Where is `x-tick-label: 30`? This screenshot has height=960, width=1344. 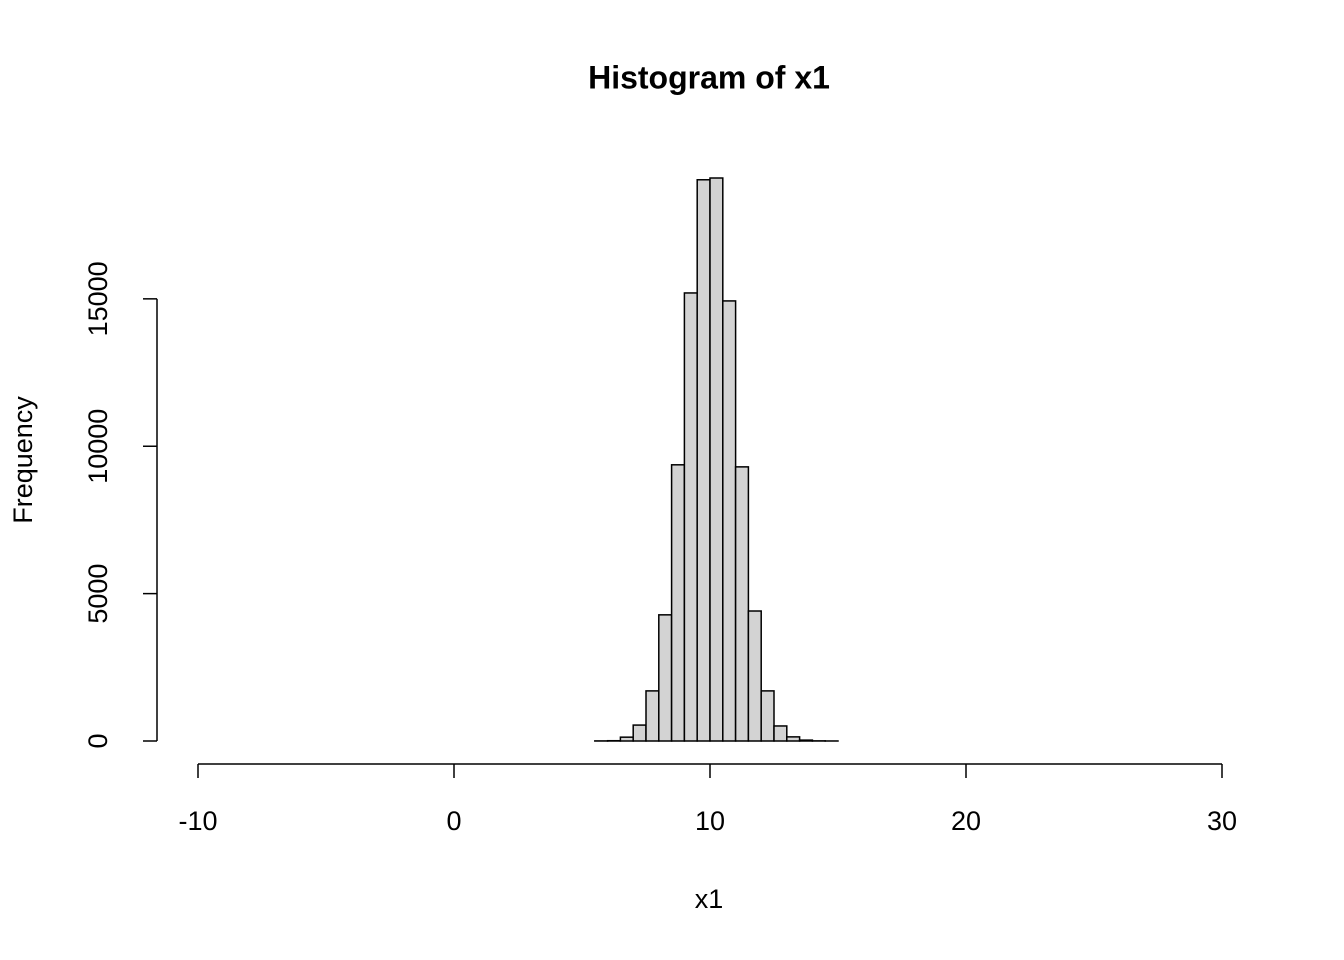
x-tick-label: 30 is located at coordinates (1222, 821).